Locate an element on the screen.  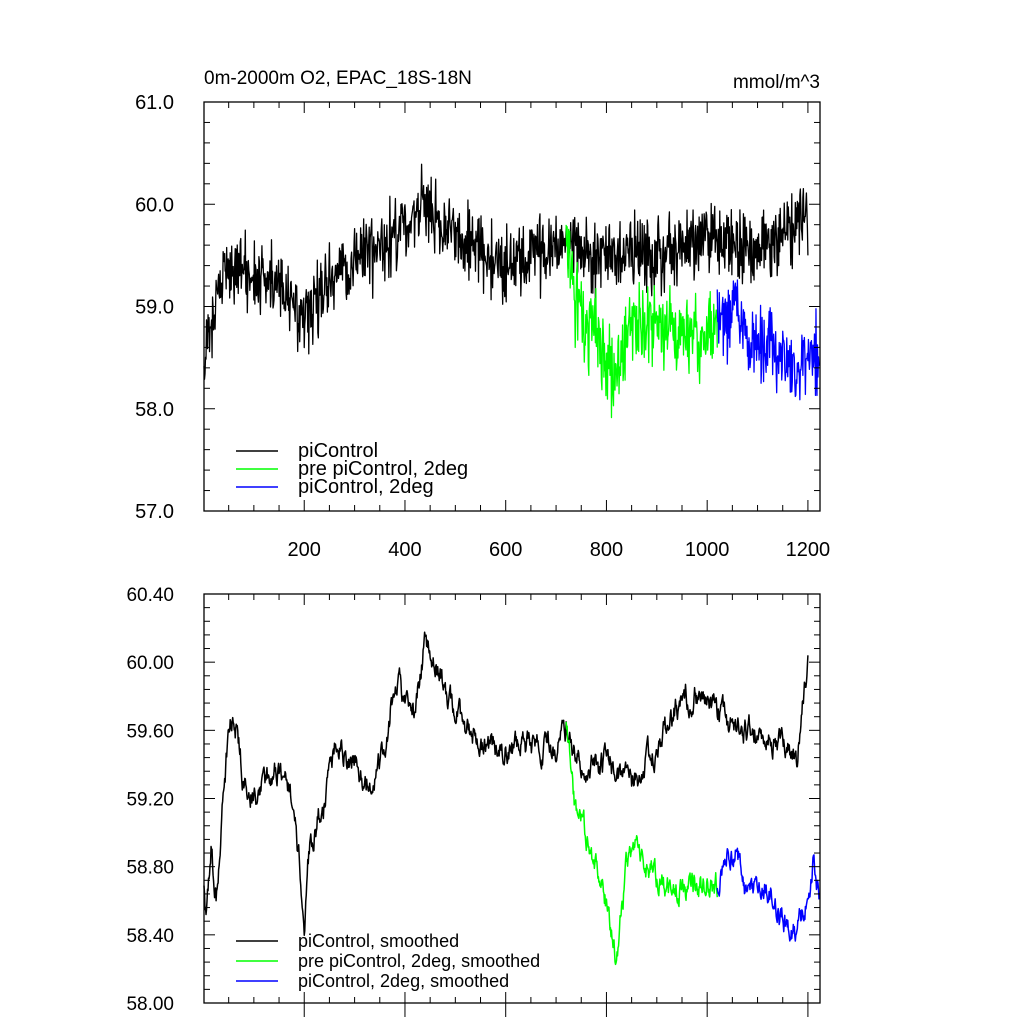
panel2-ytick-label: 60.40 is located at coordinates (150, 595).